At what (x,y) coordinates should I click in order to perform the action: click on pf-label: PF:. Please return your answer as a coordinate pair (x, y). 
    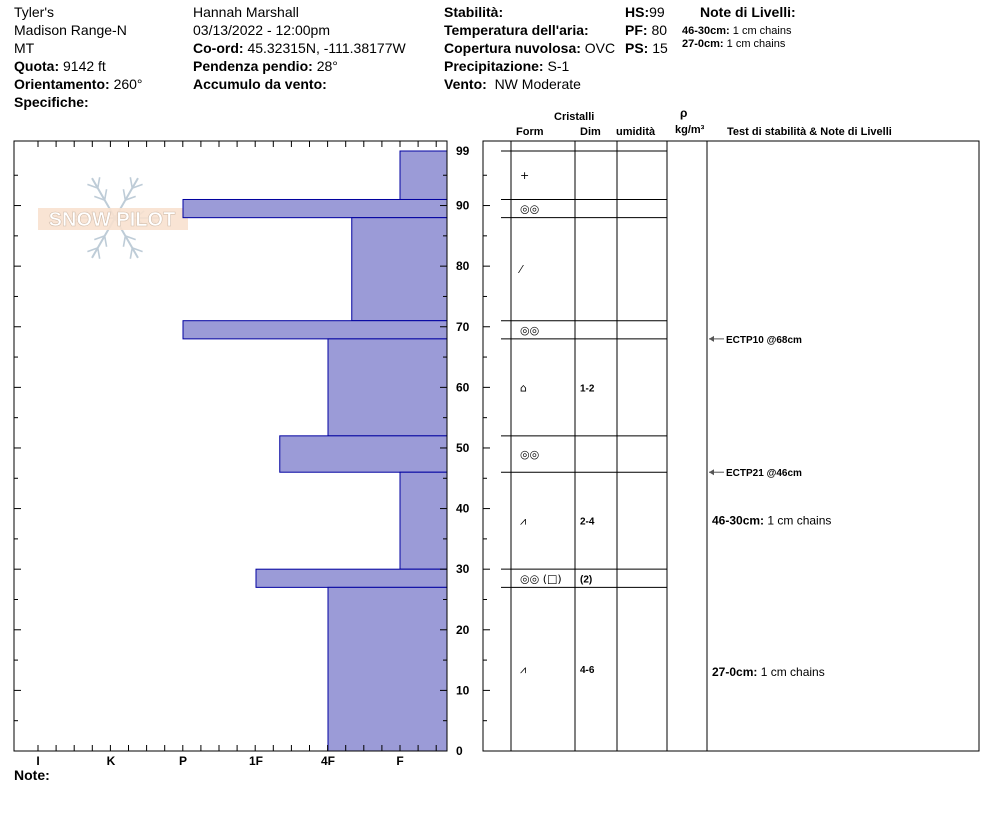
    Looking at the image, I should click on (636, 30).